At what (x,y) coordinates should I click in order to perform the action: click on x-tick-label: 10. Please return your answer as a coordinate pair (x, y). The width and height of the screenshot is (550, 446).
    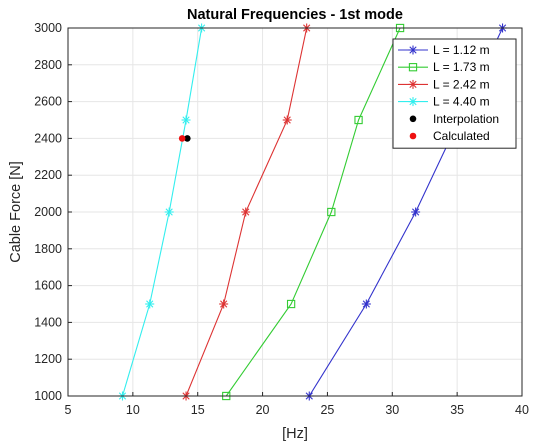
    Looking at the image, I should click on (133, 410).